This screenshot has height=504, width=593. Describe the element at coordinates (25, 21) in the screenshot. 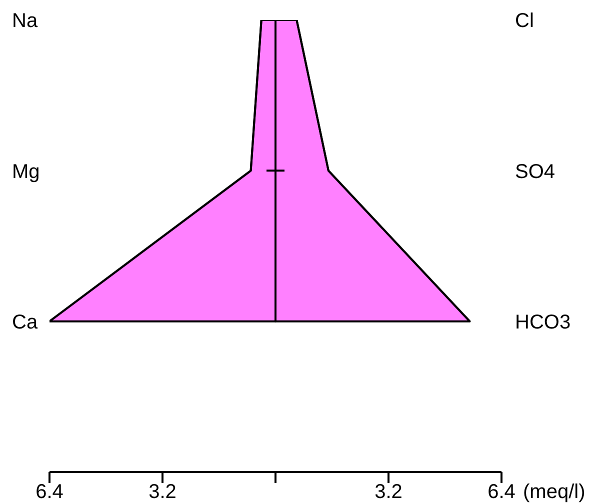

I see `y-tick-label: Na` at that location.